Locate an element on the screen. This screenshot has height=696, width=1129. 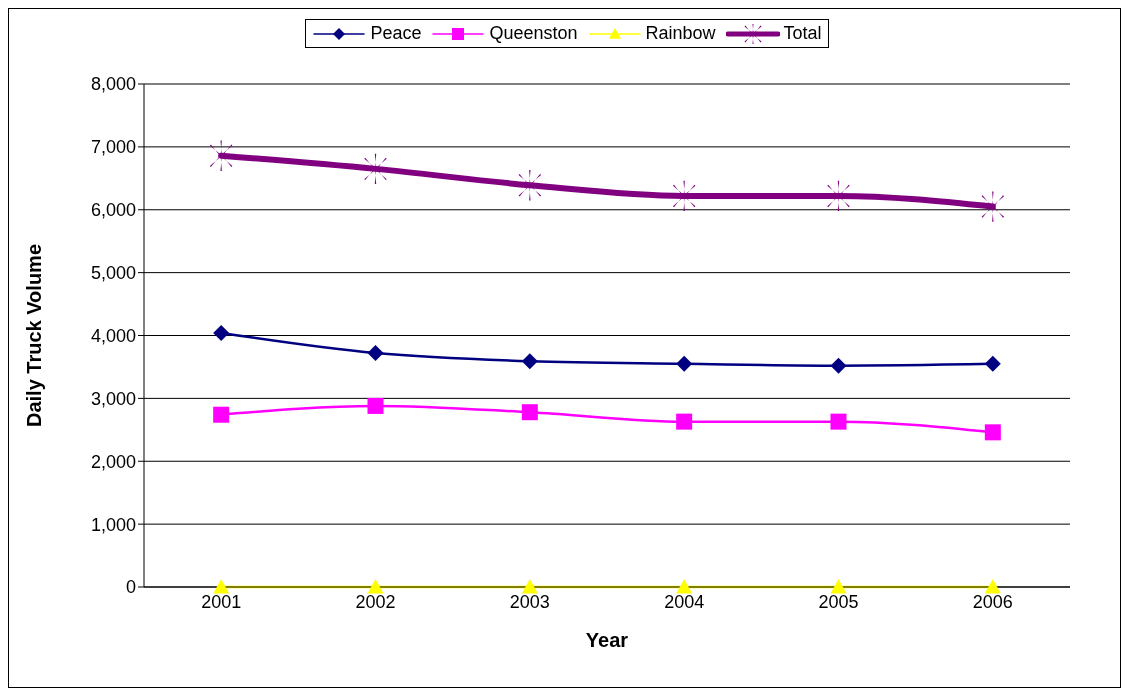
y-tick-label: 3,000 is located at coordinates (113, 398).